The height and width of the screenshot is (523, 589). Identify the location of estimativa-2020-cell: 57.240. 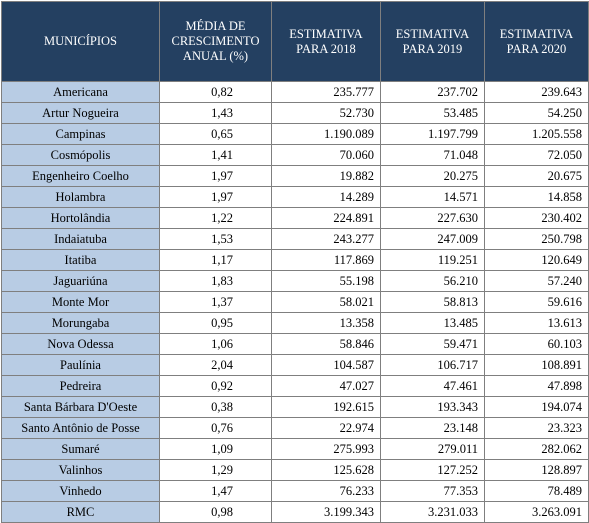
(536, 281).